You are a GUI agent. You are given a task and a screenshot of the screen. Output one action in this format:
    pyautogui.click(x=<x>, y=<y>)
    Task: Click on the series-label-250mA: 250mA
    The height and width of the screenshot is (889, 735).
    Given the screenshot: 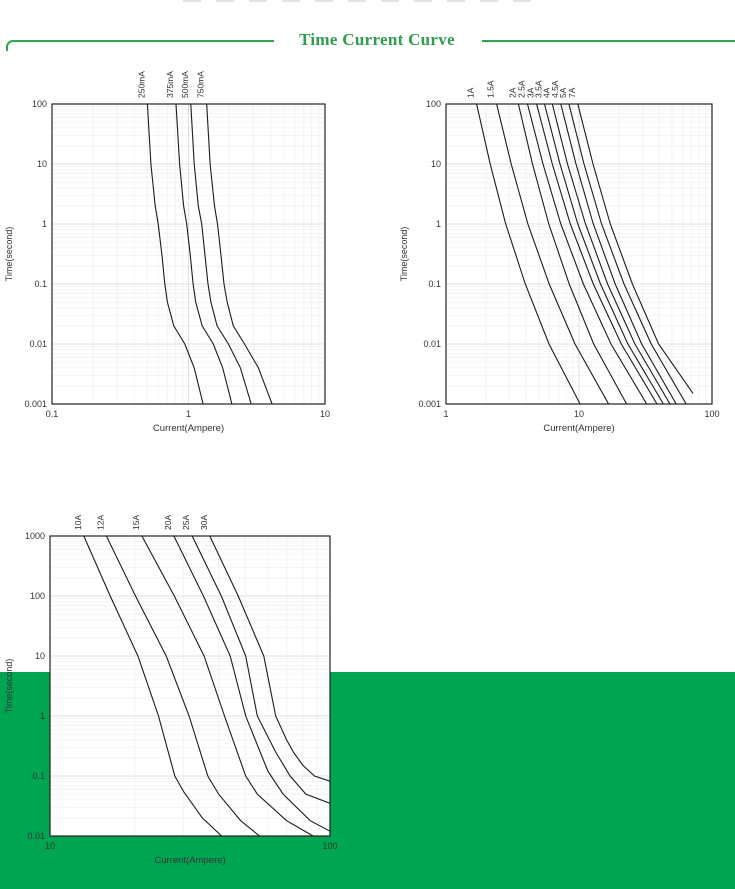 What is the action you would take?
    pyautogui.click(x=141, y=84)
    